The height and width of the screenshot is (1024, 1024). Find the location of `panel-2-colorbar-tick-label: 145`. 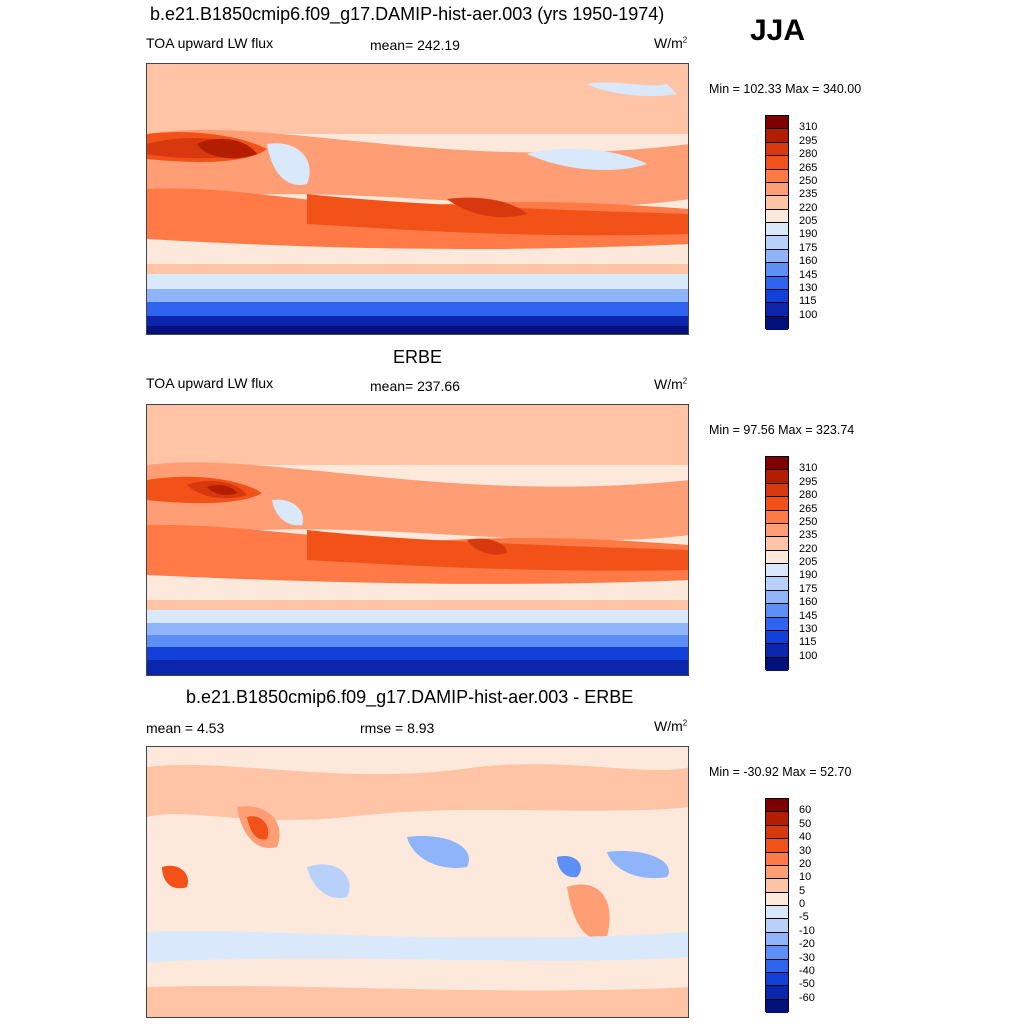

panel-2-colorbar-tick-label: 145 is located at coordinates (808, 615).